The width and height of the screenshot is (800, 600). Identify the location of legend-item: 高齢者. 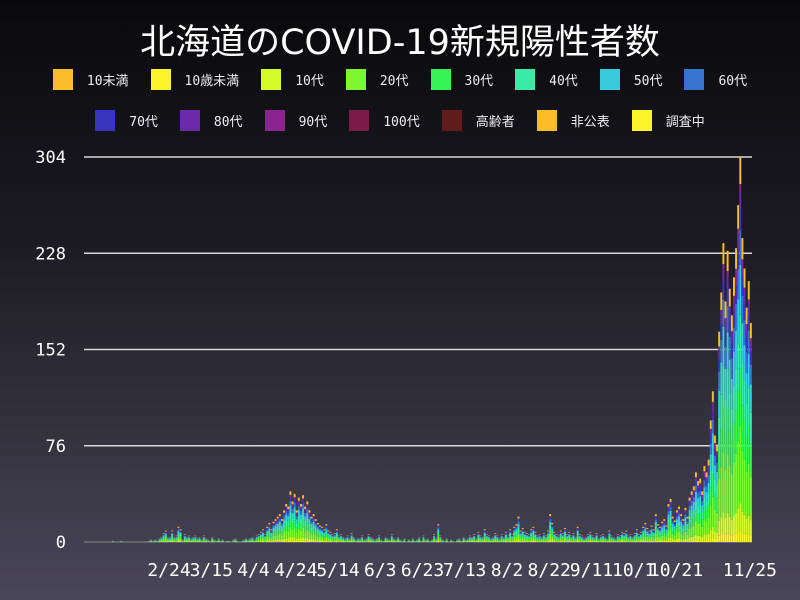
(478, 120).